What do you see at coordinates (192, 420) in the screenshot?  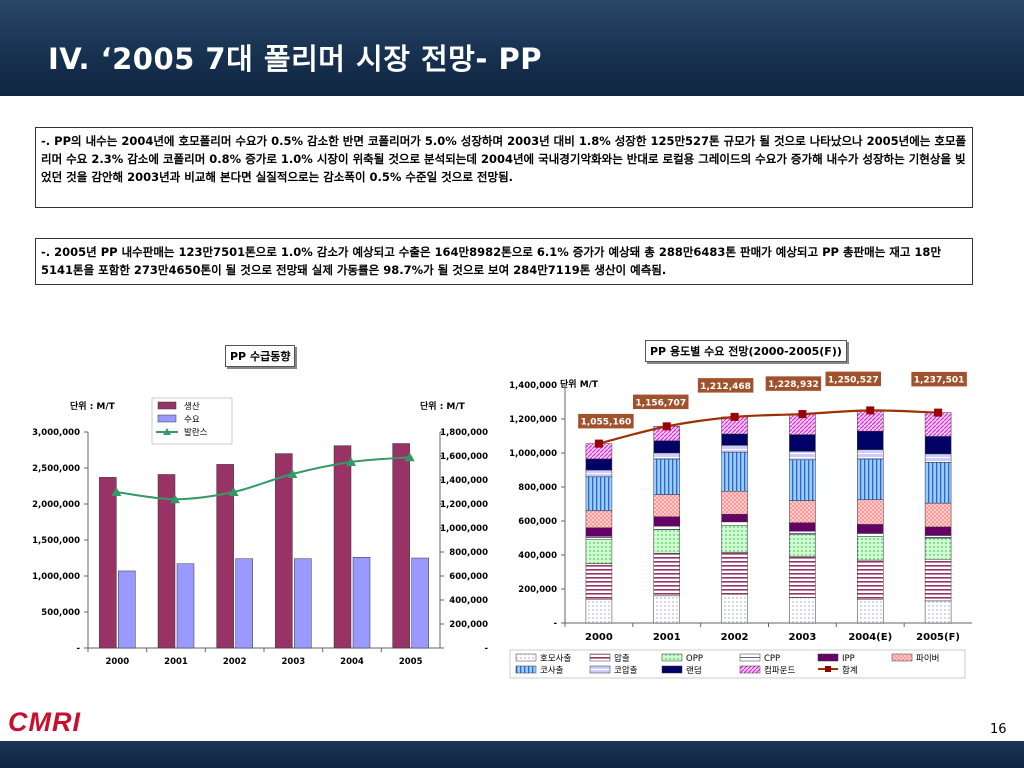 I see `legend-label-demand: 수요` at bounding box center [192, 420].